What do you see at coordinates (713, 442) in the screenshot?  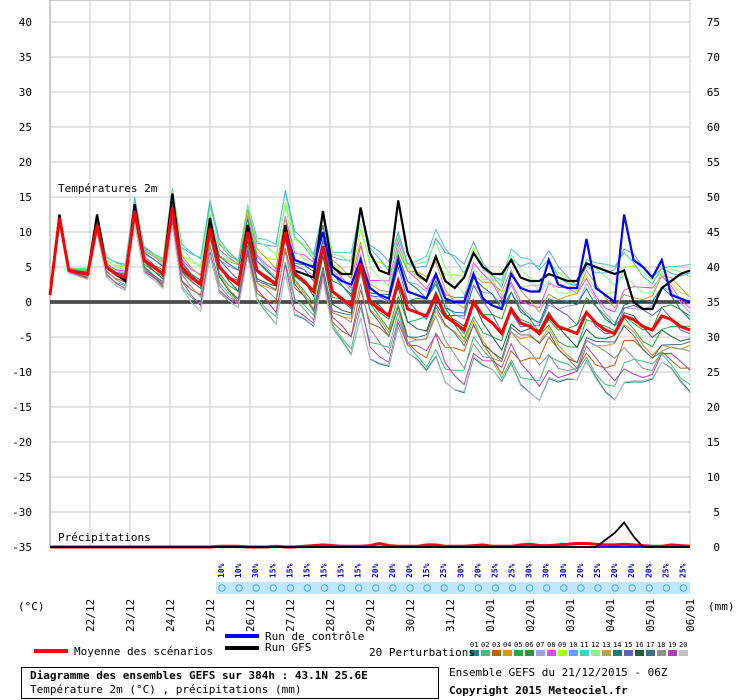 I see `y-tick-right-label: 15` at bounding box center [713, 442].